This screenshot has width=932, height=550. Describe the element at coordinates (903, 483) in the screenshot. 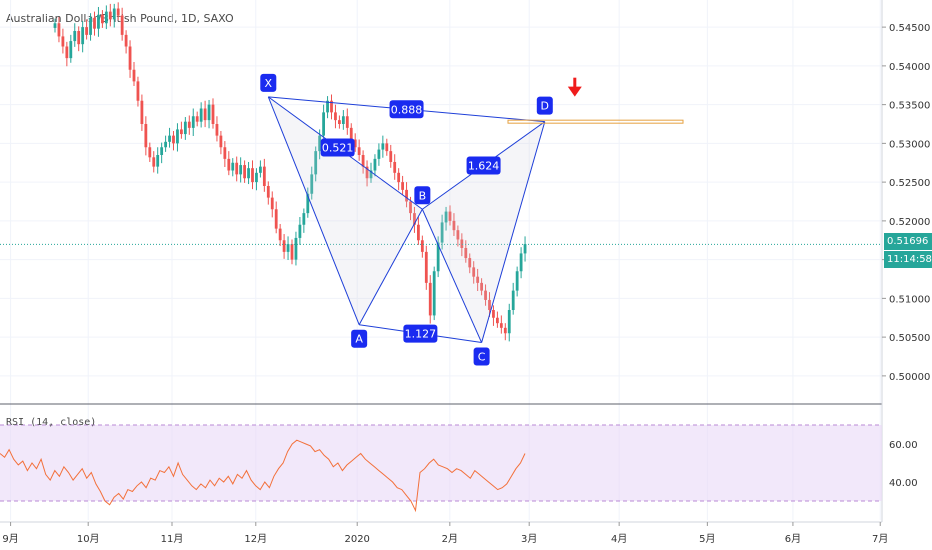

I see `rsi-tick-label: 40.00` at that location.